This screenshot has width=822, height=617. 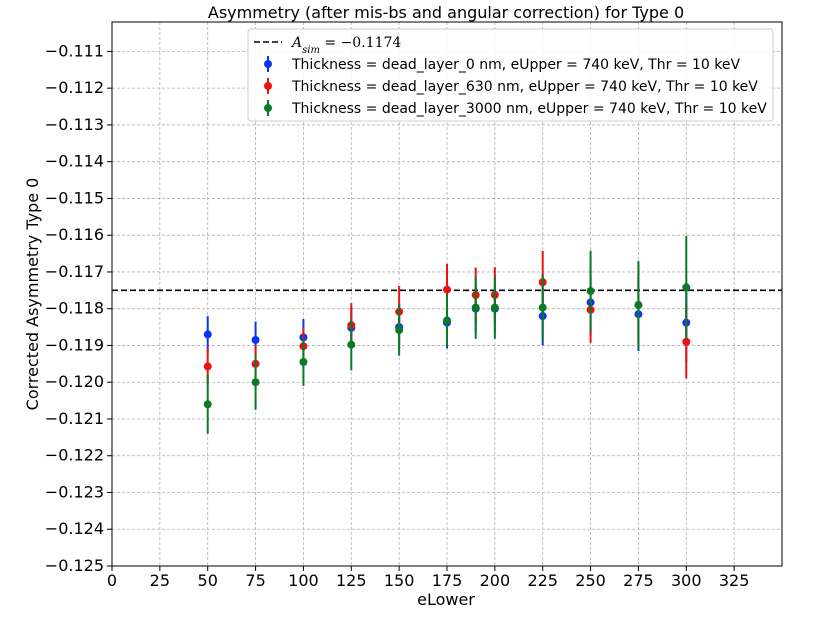 I want to click on x-tick-label: 150, so click(x=399, y=580).